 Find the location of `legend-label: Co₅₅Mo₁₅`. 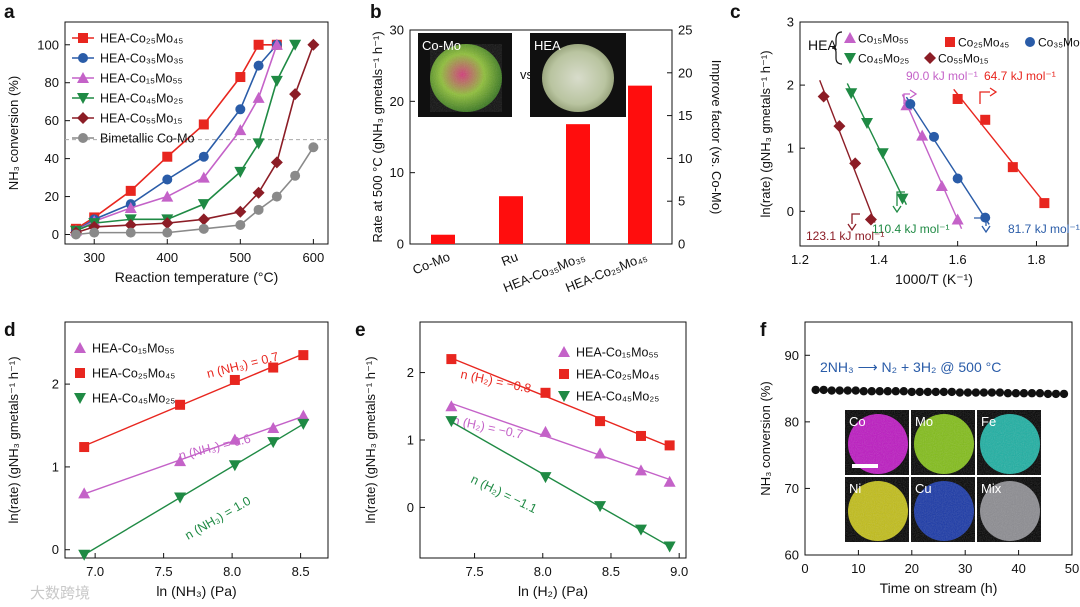

legend-label: Co₅₅Mo₁₅ is located at coordinates (963, 59).